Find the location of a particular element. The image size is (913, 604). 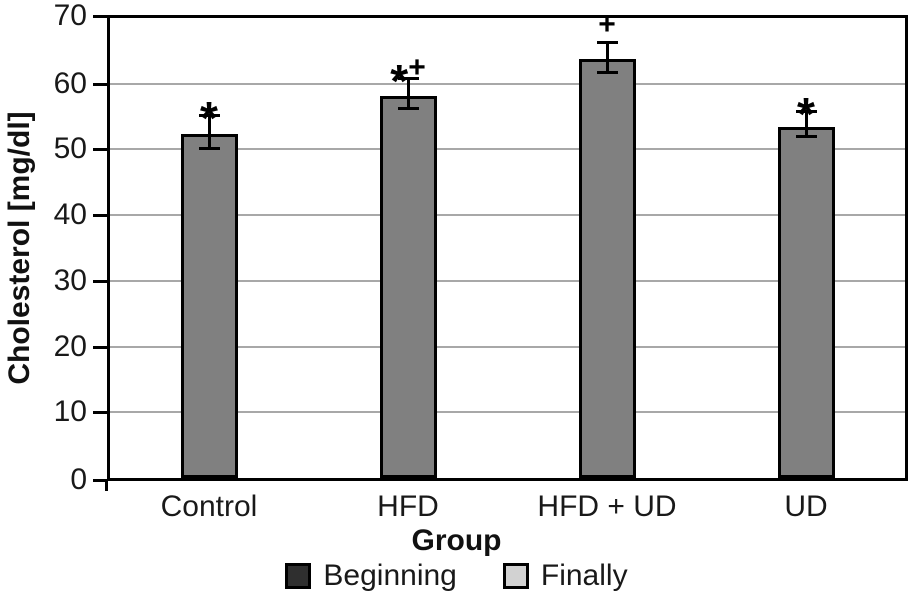

legend-item-finally: Finally is located at coordinates (565, 576).